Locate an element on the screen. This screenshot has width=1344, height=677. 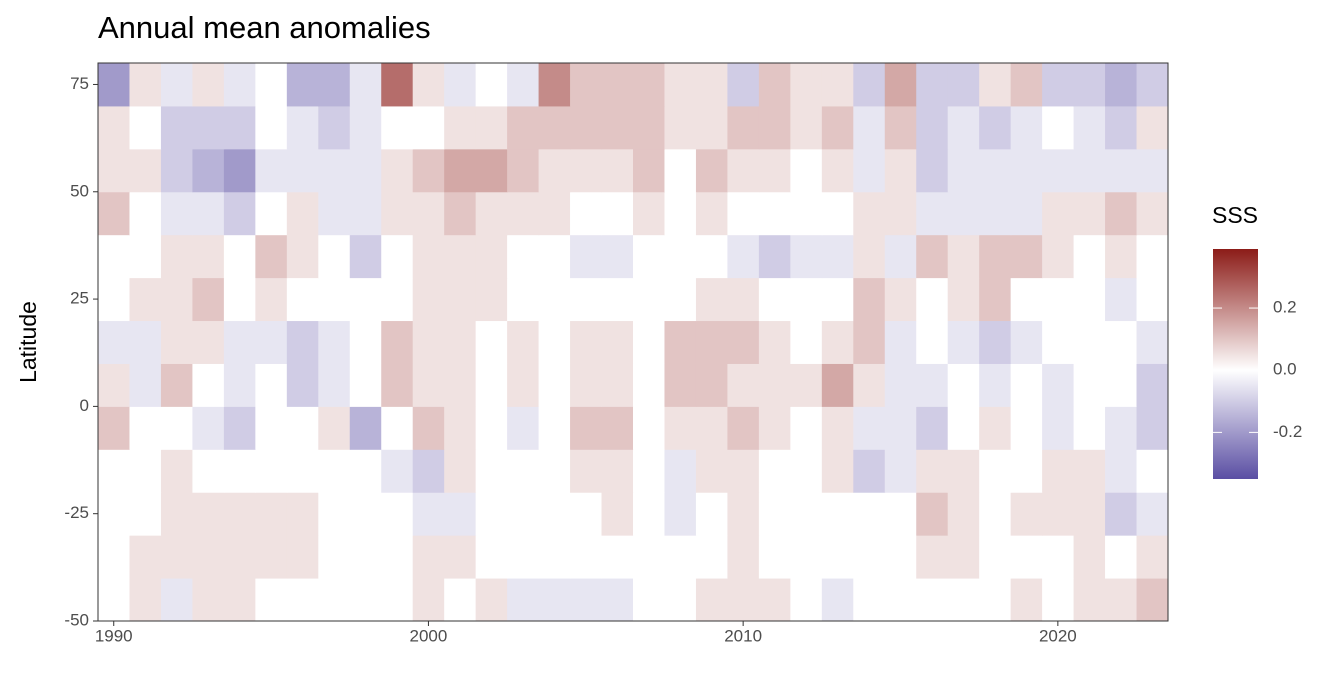
y-tick-label: -25 is located at coordinates (76, 512).